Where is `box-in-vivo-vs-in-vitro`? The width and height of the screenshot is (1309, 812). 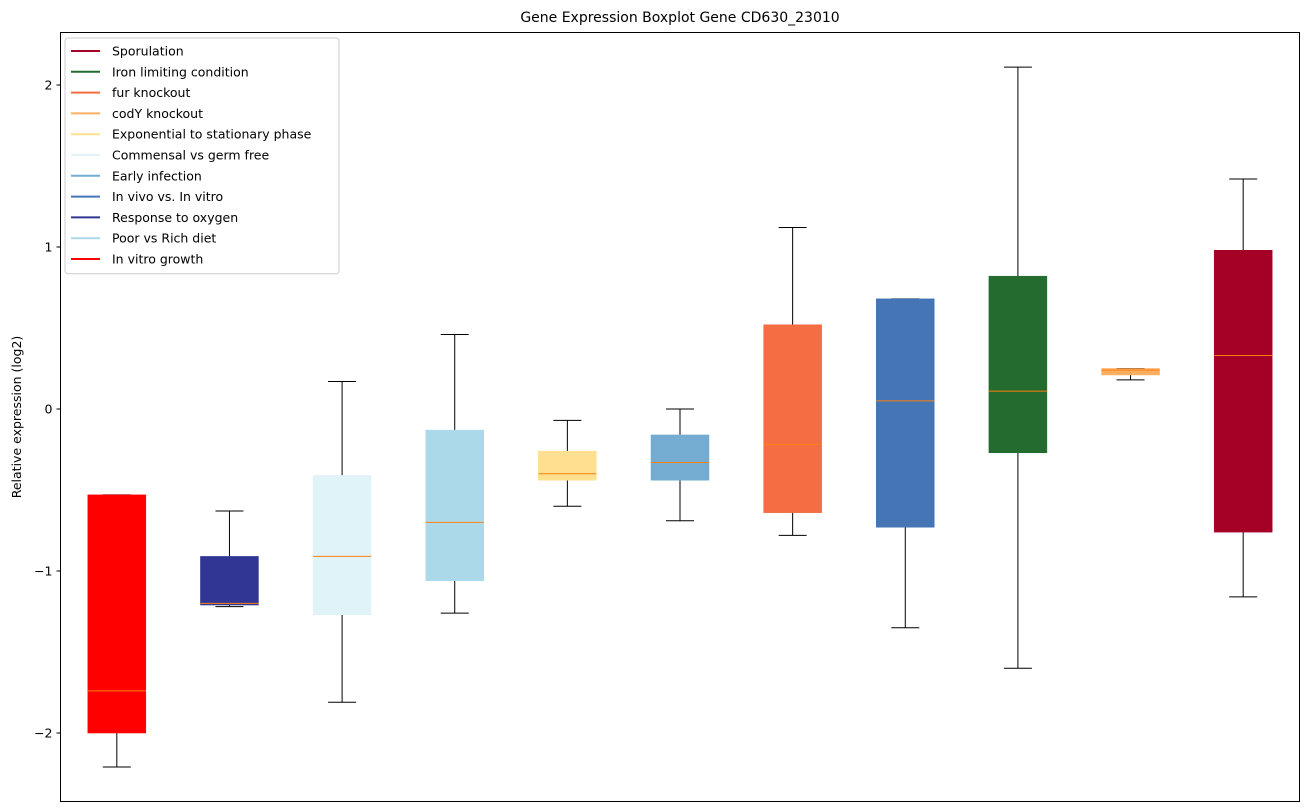
box-in-vivo-vs-in-vitro is located at coordinates (905, 463).